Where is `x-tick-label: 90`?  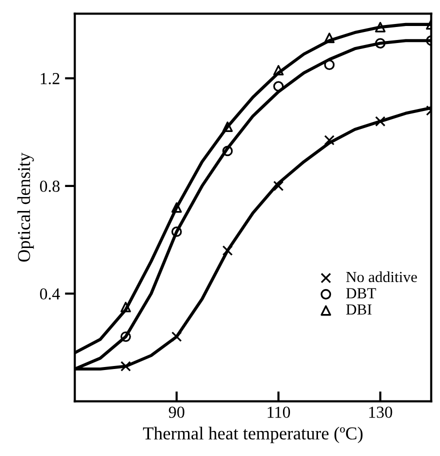
x-tick-label: 90 is located at coordinates (176, 412).